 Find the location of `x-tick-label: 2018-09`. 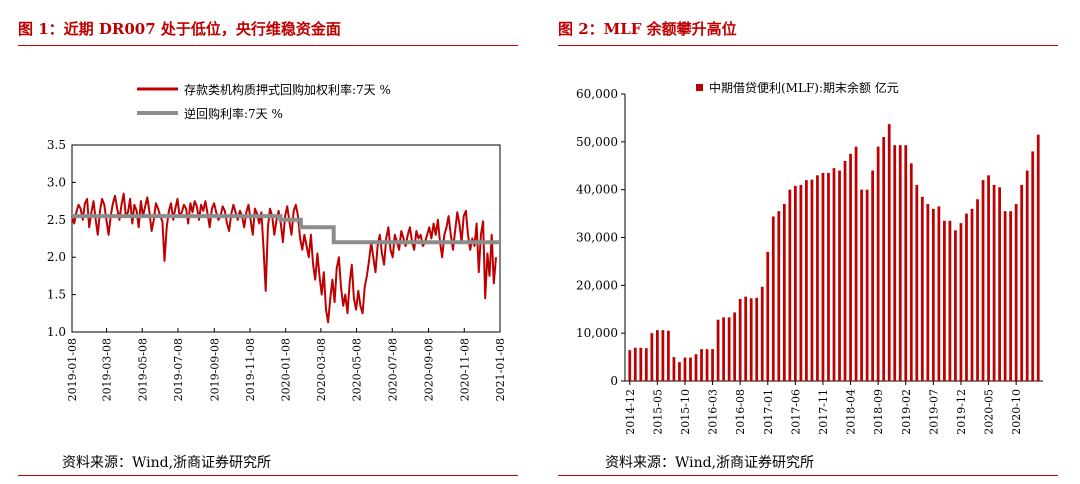

x-tick-label: 2018-09 is located at coordinates (878, 412).